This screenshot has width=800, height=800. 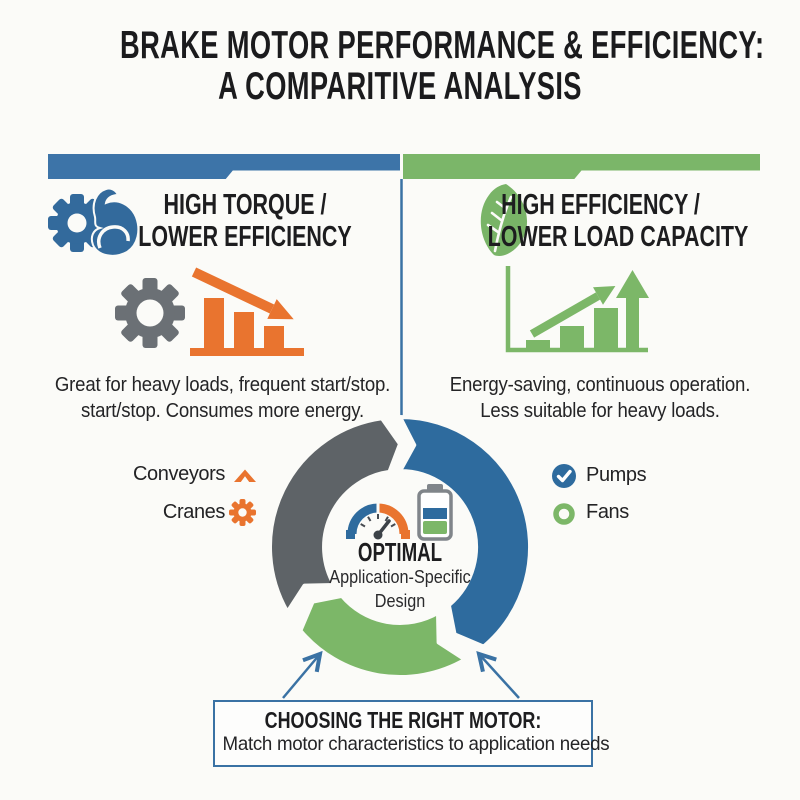 What do you see at coordinates (245, 475) in the screenshot?
I see `chevron-up-icon` at bounding box center [245, 475].